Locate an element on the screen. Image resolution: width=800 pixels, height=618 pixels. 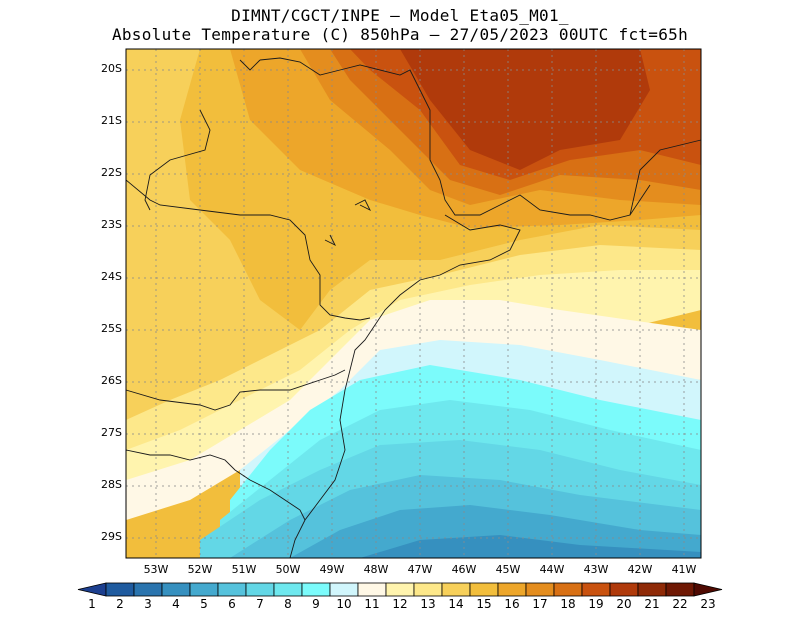
colorbar-label: 8 is located at coordinates (288, 604).